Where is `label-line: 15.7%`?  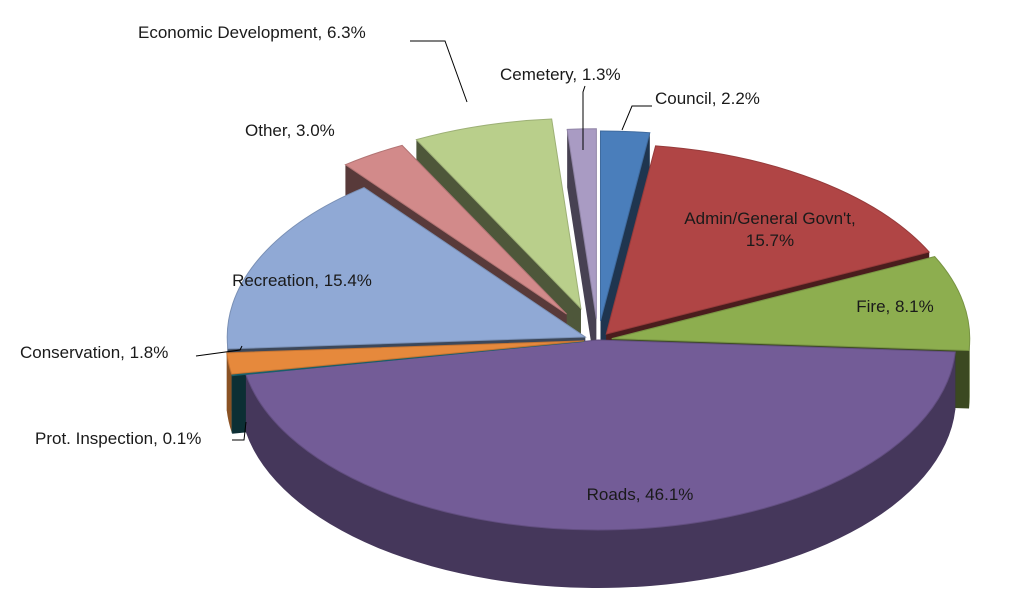 label-line: 15.7% is located at coordinates (770, 240).